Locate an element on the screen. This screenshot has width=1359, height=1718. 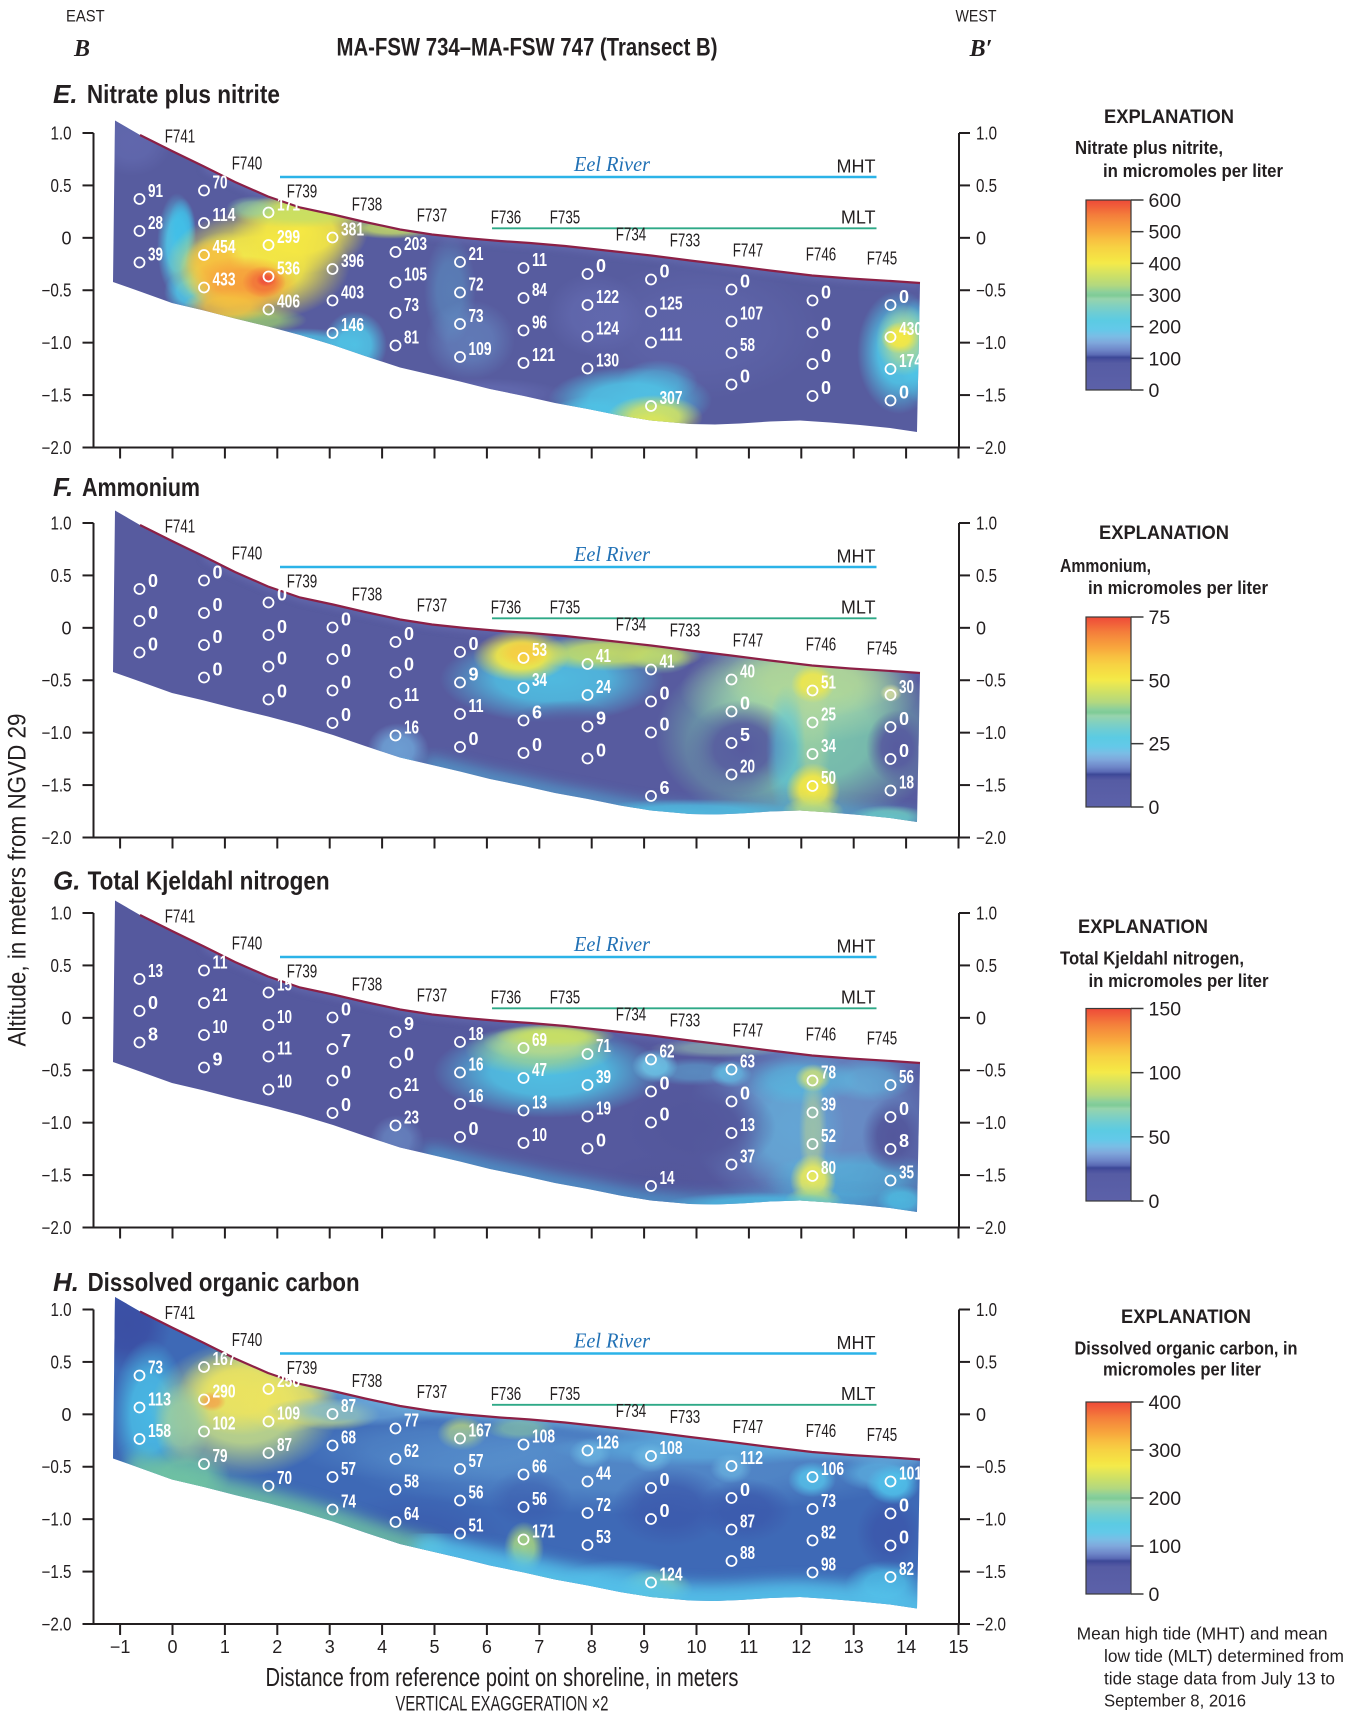
svg-text: 40 is located at coordinates (747, 672).